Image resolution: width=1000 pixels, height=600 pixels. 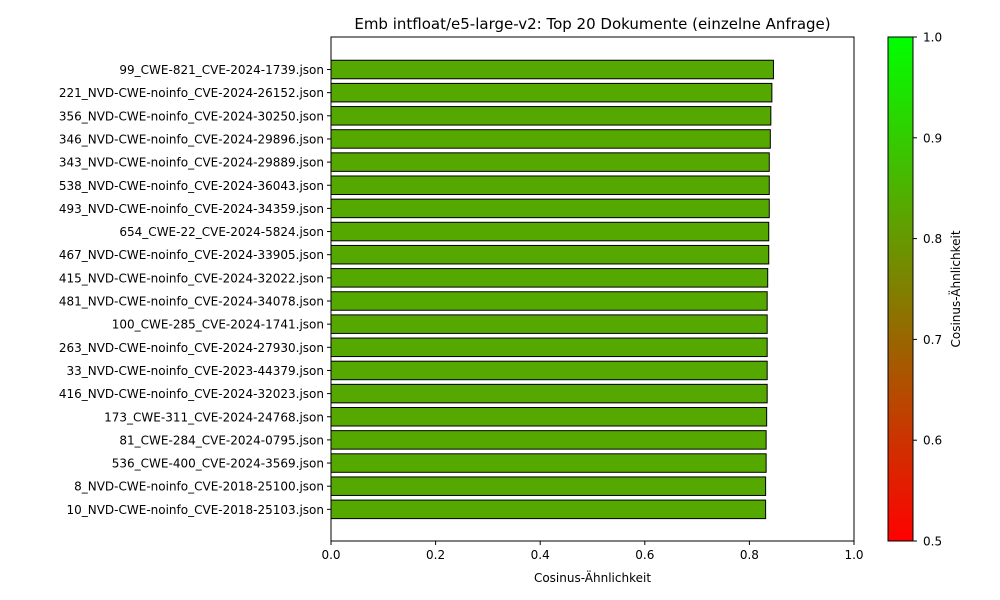 What do you see at coordinates (932, 138) in the screenshot?
I see `colorbar-tick-label: 0.9` at bounding box center [932, 138].